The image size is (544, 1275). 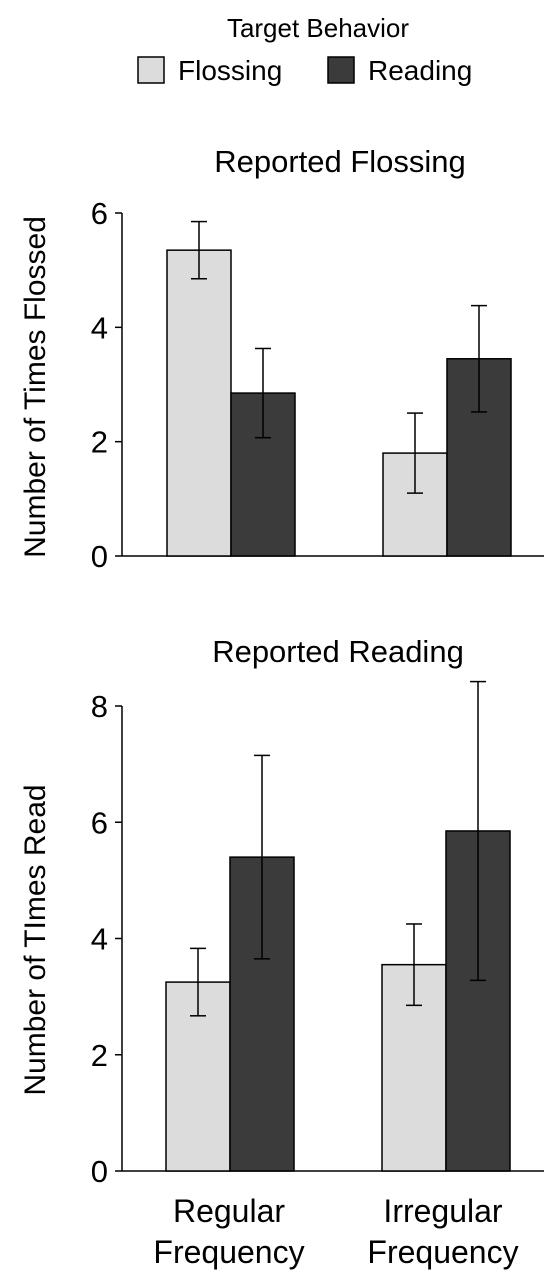 What do you see at coordinates (335, 1231) in the screenshot?
I see `x-category-labels: Regular Frequency Irregular Frequency` at bounding box center [335, 1231].